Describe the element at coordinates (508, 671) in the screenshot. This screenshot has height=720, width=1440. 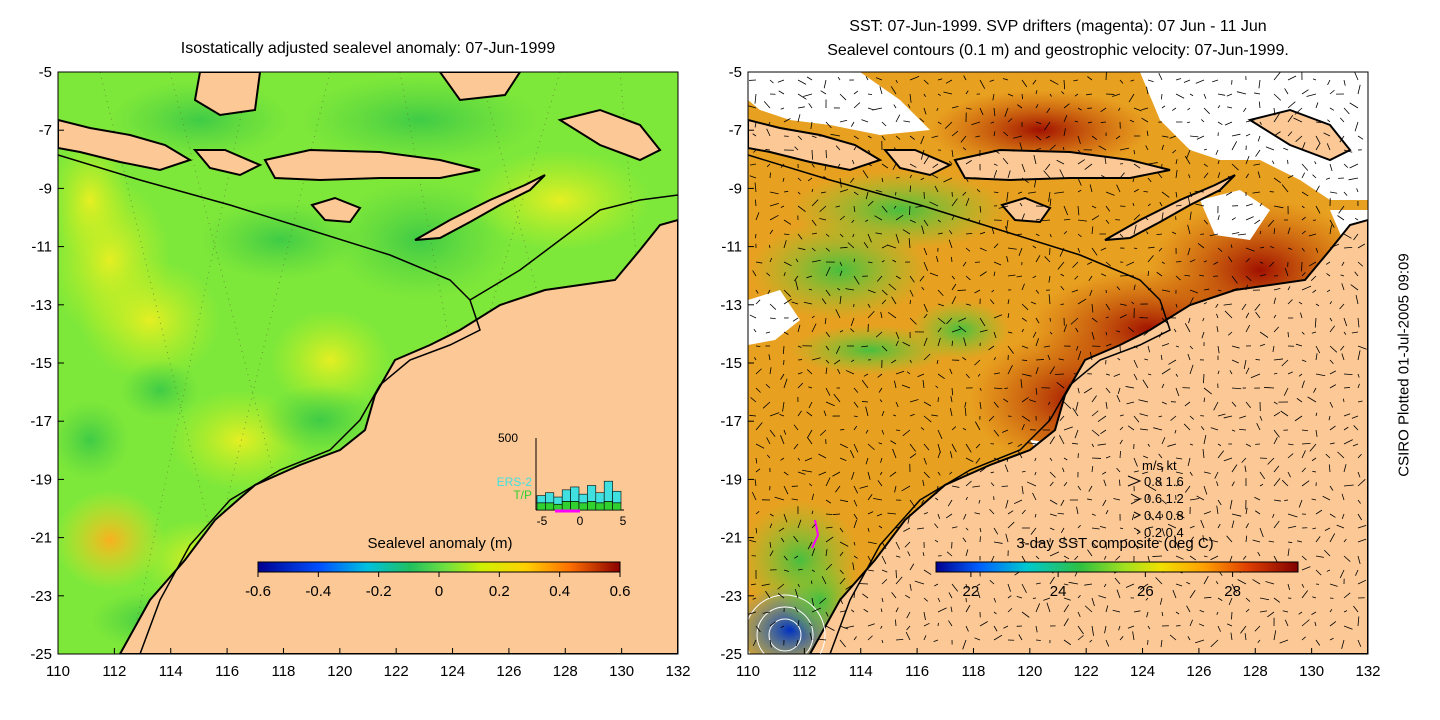
I see `left-xtick-label: 126` at that location.